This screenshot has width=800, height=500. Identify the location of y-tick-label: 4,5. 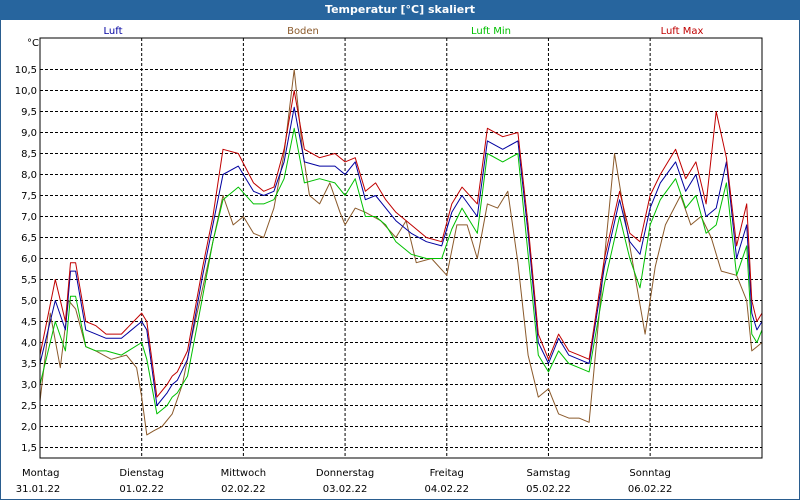
(29, 322).